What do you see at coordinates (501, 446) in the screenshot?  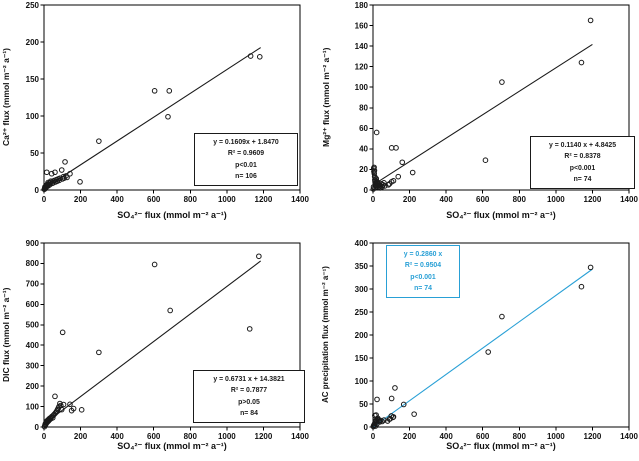 I see `ac-x-axis-title: SO₄²⁻ flux (mmol m⁻² a⁻¹)` at bounding box center [501, 446].